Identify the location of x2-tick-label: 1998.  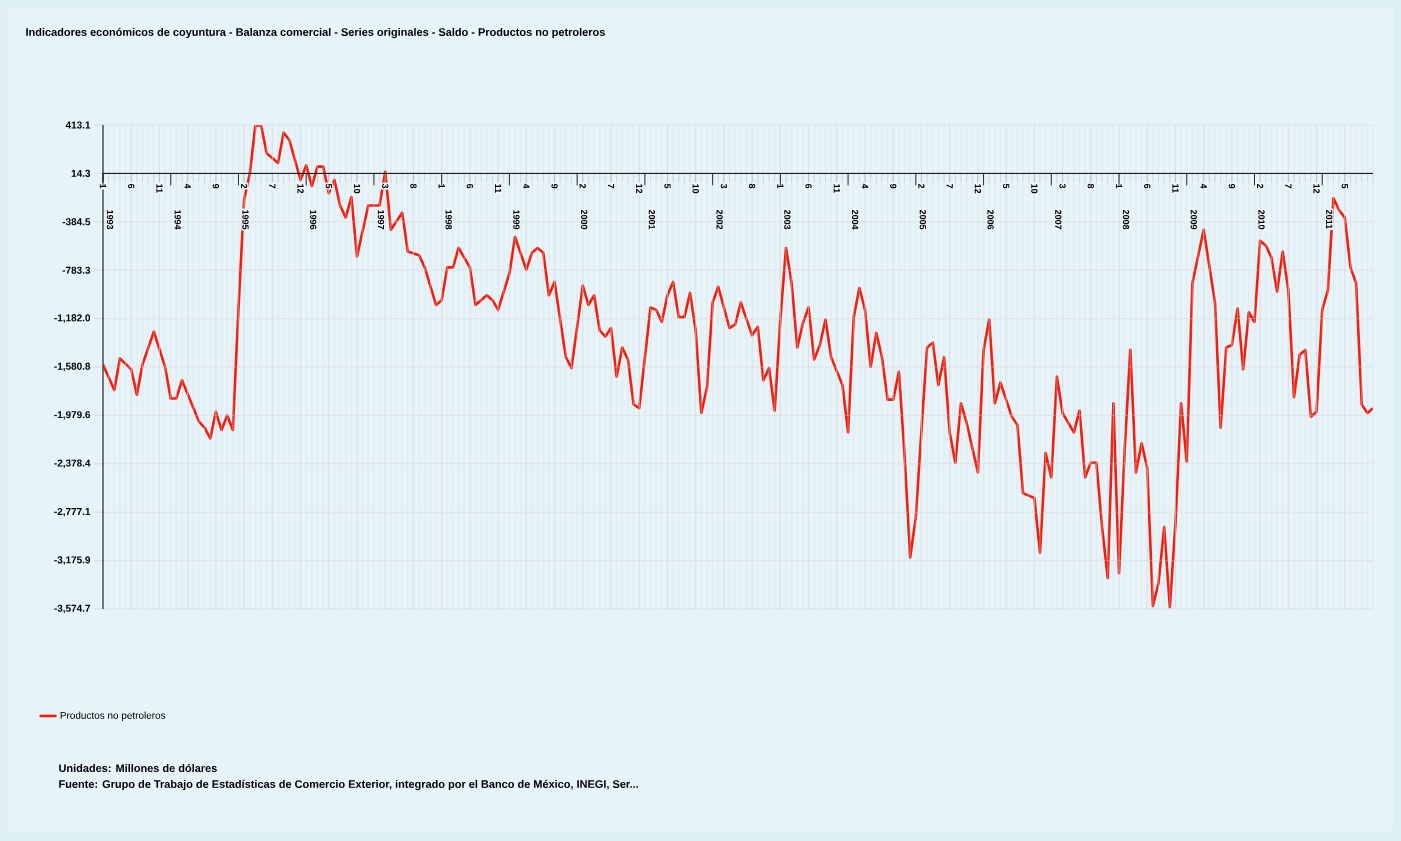
(448, 220).